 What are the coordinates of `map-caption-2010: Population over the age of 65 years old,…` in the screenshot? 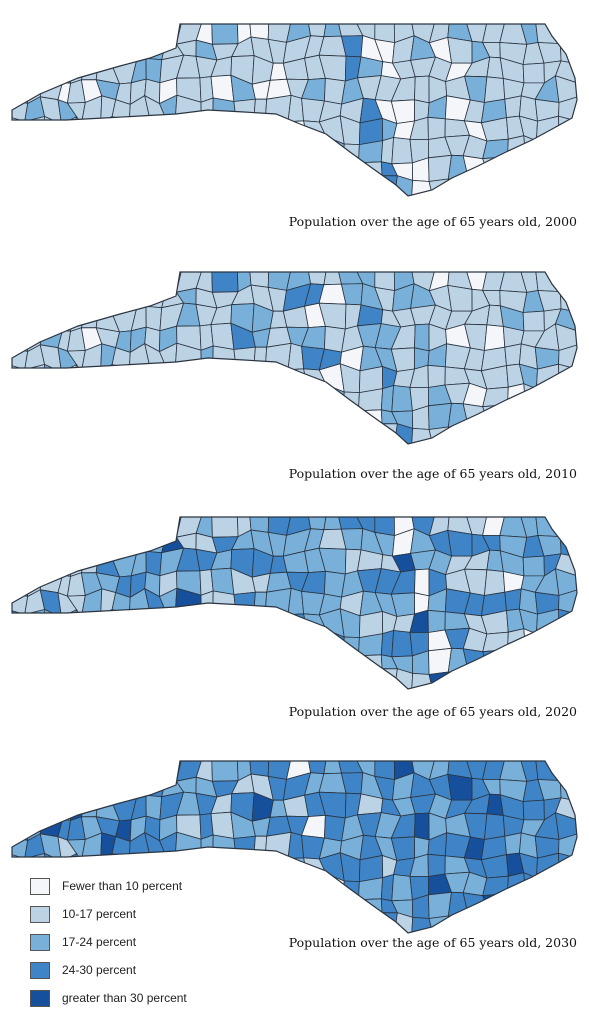 It's located at (432, 473).